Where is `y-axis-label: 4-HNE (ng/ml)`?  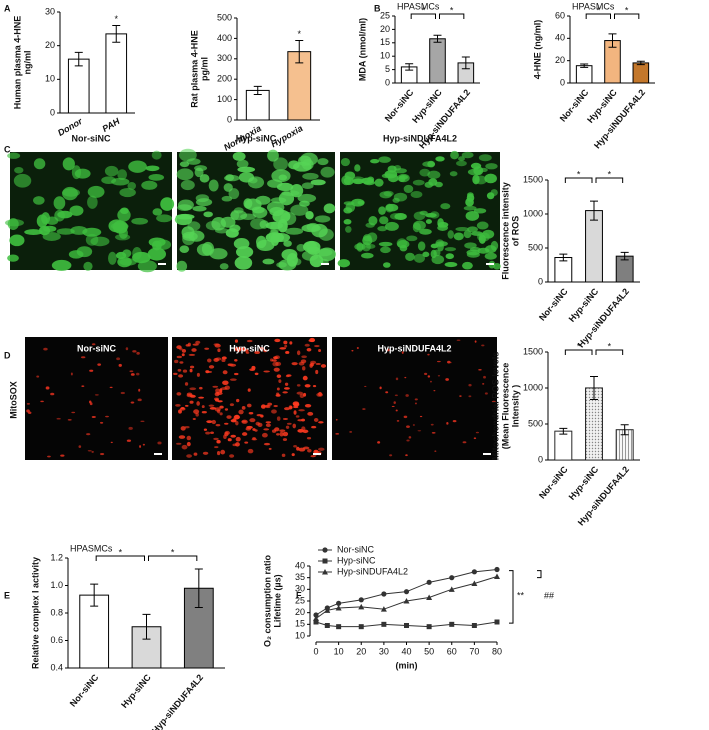 y-axis-label: 4-HNE (ng/ml) is located at coordinates (537, 50).